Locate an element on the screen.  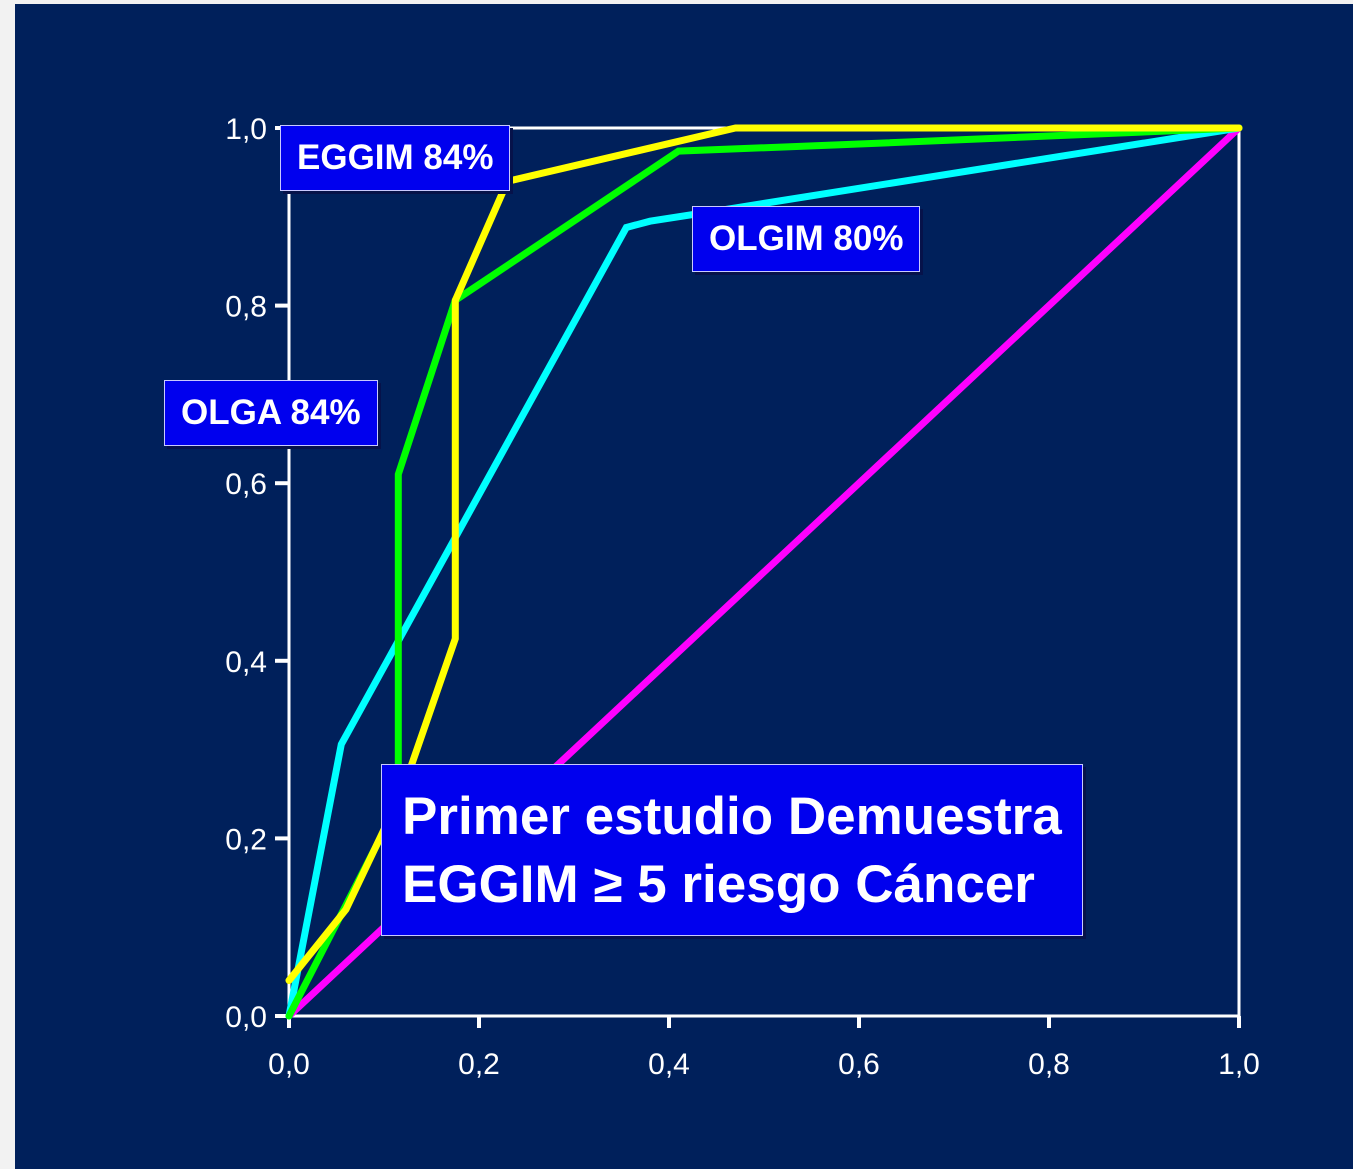
y-tick-label: 0,2 is located at coordinates (246, 839).